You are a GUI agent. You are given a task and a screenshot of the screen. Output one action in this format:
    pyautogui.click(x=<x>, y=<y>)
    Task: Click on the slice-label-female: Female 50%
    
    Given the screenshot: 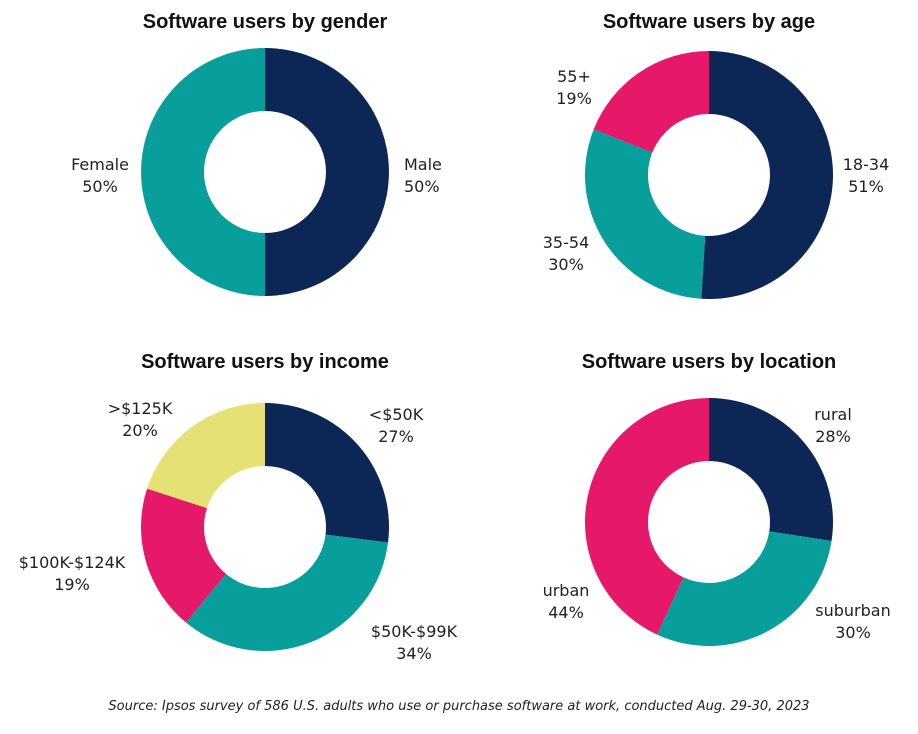 What is the action you would take?
    pyautogui.click(x=100, y=175)
    